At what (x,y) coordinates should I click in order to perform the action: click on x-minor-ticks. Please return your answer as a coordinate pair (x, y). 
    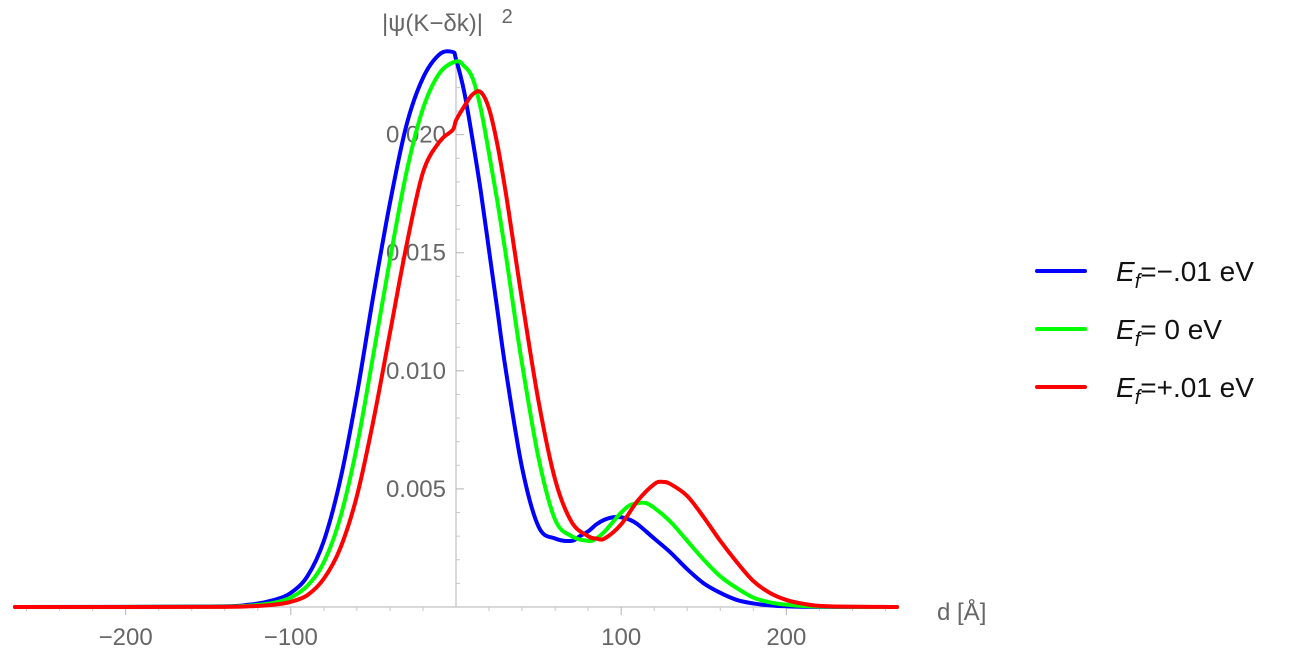
    Looking at the image, I should click on (456, 609).